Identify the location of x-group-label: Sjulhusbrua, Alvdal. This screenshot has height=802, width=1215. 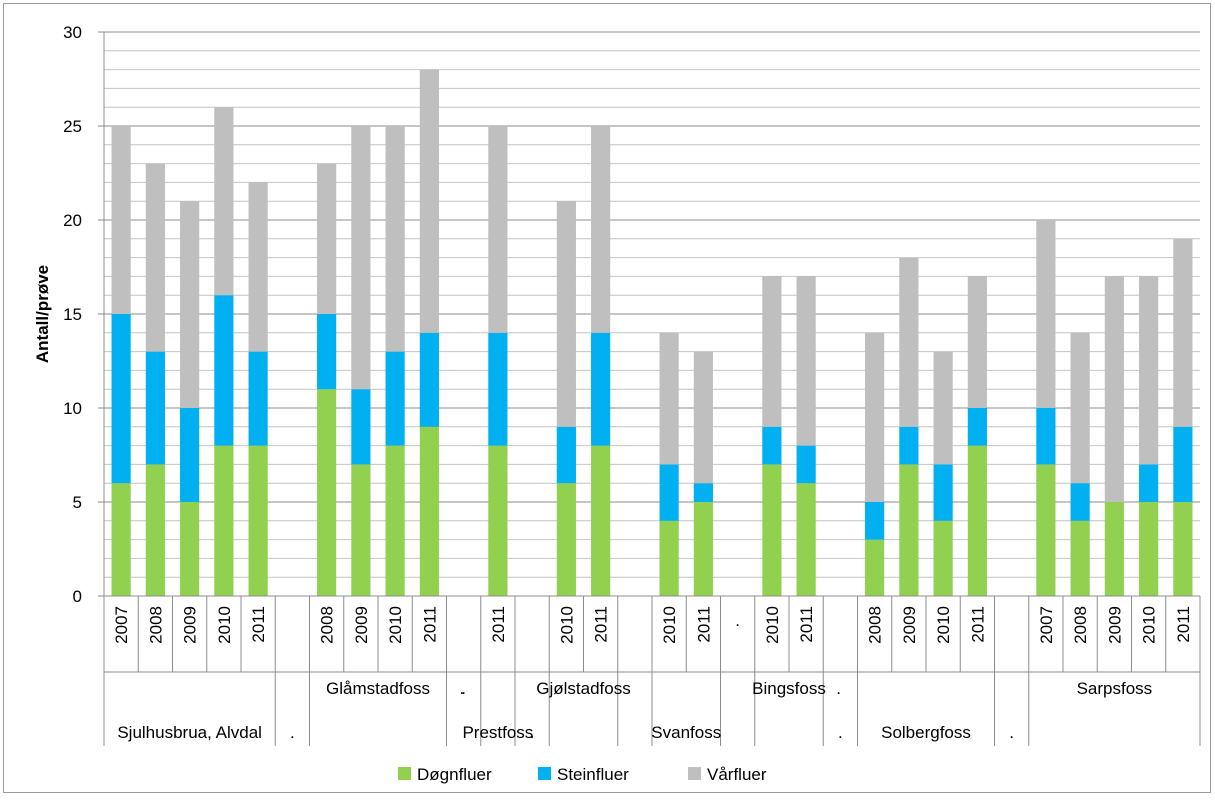
(189, 732).